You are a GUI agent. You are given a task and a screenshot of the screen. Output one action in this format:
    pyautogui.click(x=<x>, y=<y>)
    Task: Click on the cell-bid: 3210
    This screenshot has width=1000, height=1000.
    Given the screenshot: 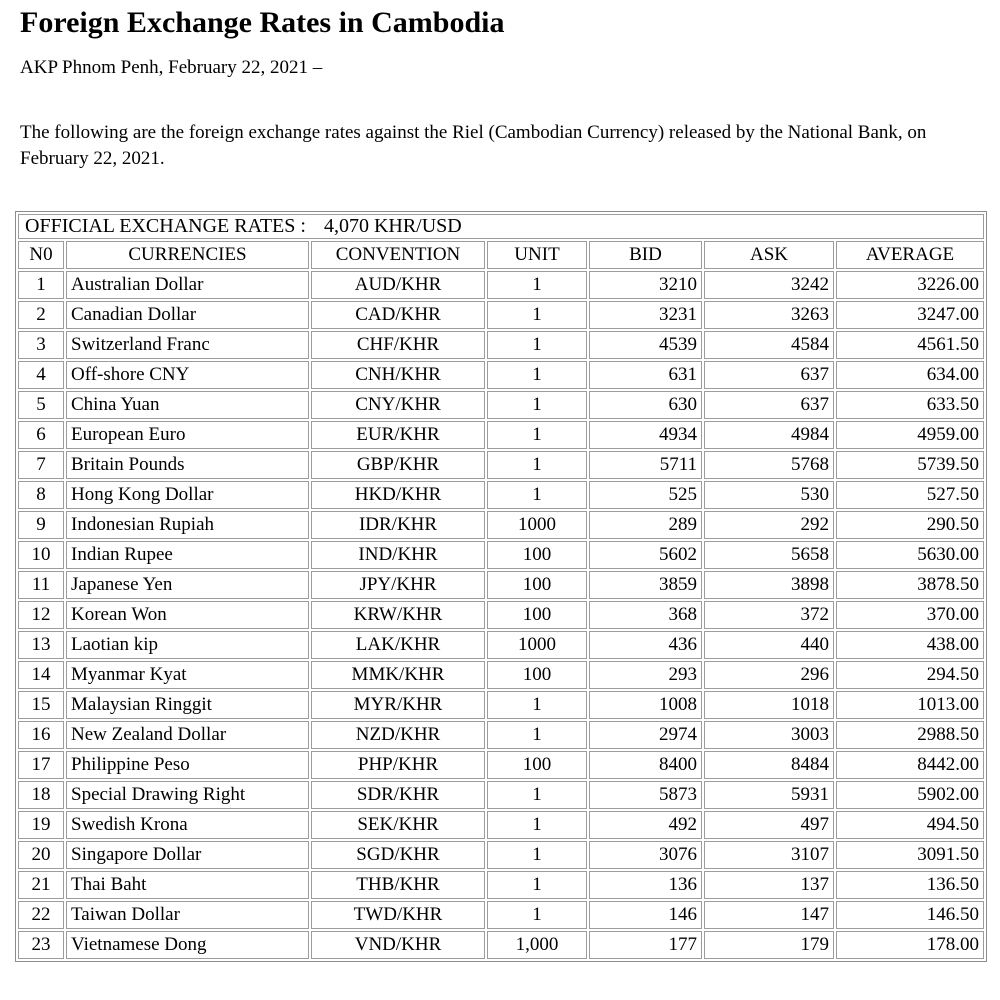 What is the action you would take?
    pyautogui.click(x=645, y=285)
    